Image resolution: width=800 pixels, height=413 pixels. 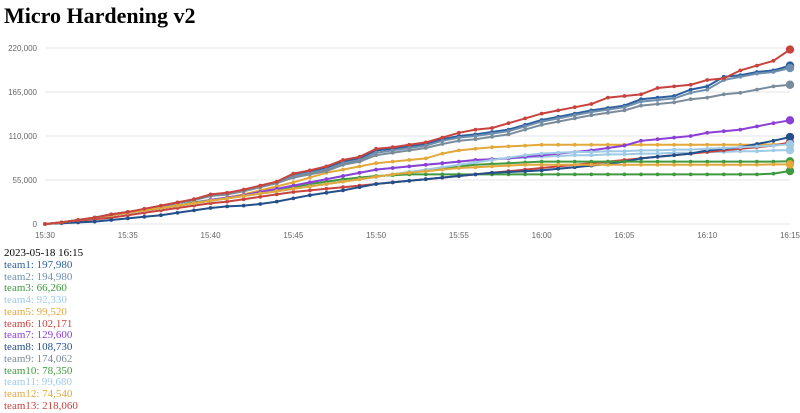 What do you see at coordinates (38, 347) in the screenshot?
I see `legend-item: team8: 108,730` at bounding box center [38, 347].